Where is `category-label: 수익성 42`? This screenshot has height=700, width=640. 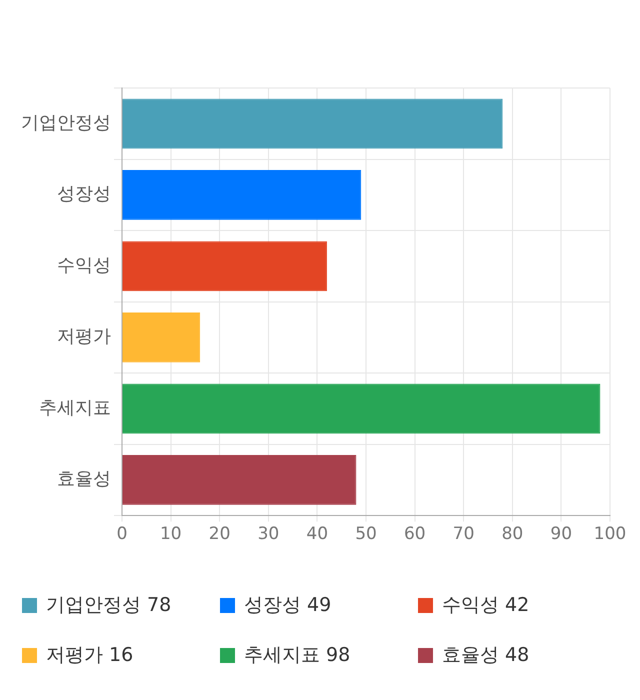
category-label: 수익성 42 is located at coordinates (486, 605).